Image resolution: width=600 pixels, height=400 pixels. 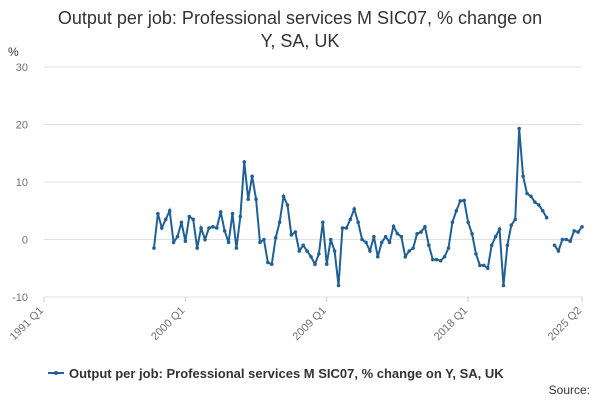 I want to click on y-unit: %, so click(x=13, y=52).